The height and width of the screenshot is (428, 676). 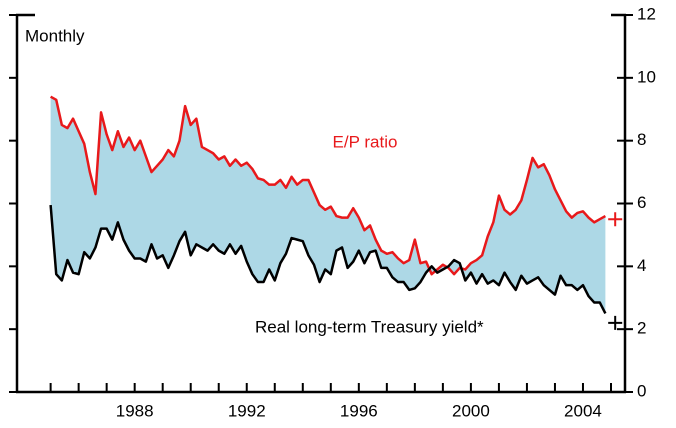 I want to click on y-tick-label: 10, so click(x=646, y=76).